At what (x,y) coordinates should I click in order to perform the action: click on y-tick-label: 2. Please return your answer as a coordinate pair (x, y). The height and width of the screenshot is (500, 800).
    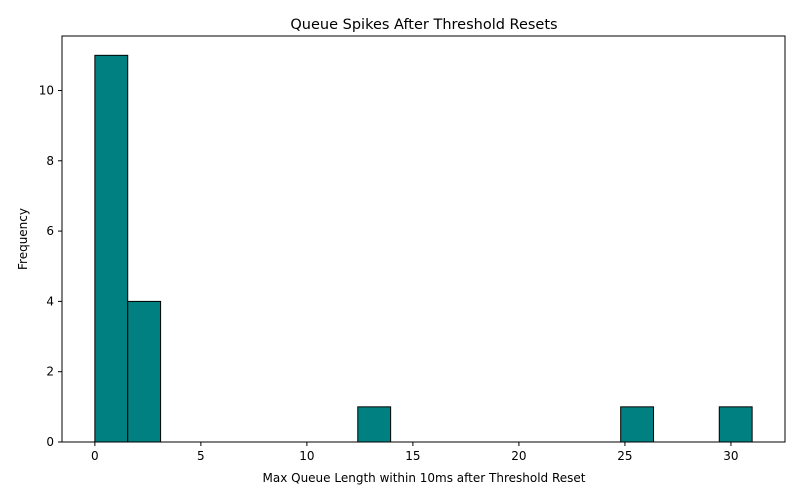
    Looking at the image, I should click on (50, 372).